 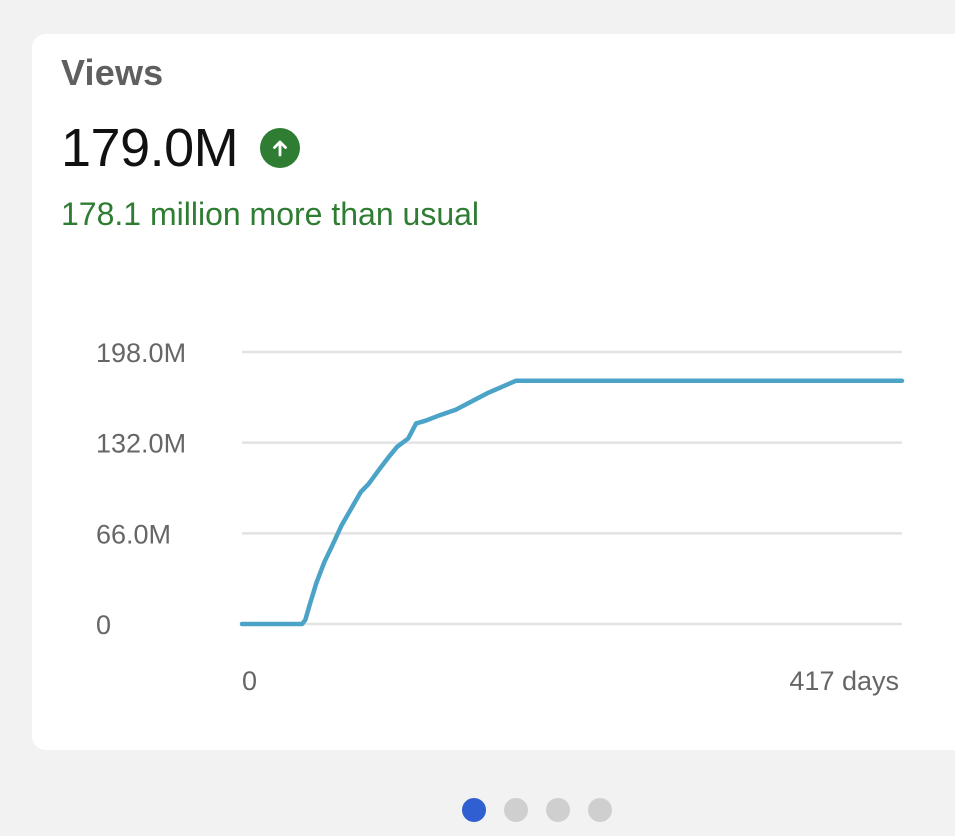 I want to click on y-tick-label: 198.0M, so click(x=141, y=353).